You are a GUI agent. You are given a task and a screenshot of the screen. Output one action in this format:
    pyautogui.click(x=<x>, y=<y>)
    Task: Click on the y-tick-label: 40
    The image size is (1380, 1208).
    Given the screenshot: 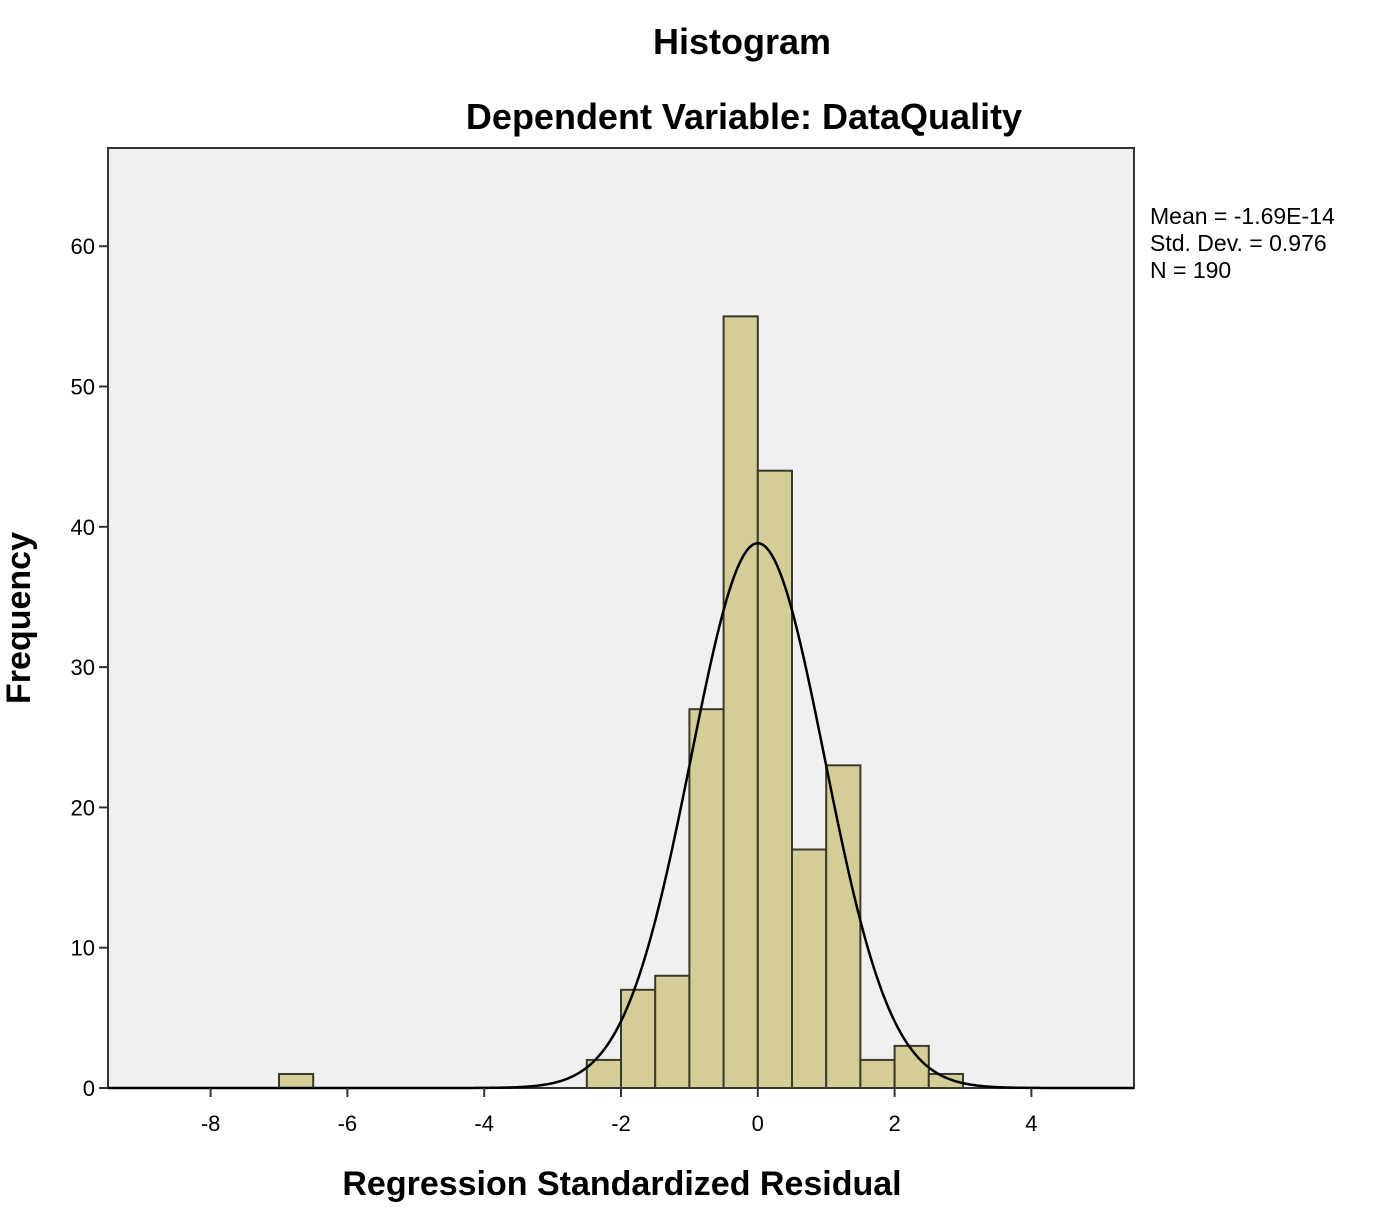 What is the action you would take?
    pyautogui.click(x=83, y=527)
    